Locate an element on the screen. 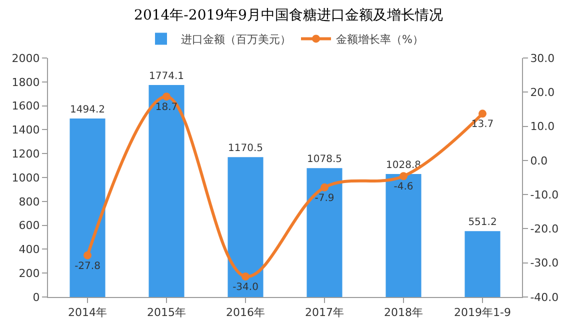  data-label: -27.8 is located at coordinates (87, 266).